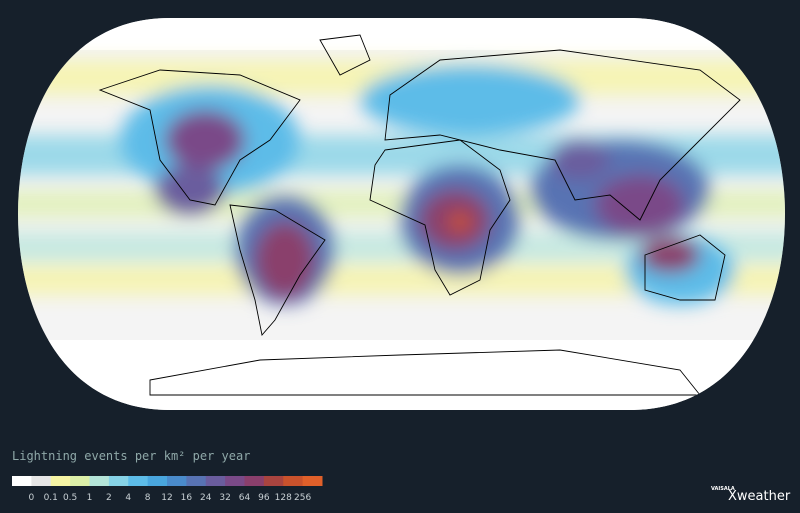  Describe the element at coordinates (128, 498) in the screenshot. I see `legend-label: 4` at that location.